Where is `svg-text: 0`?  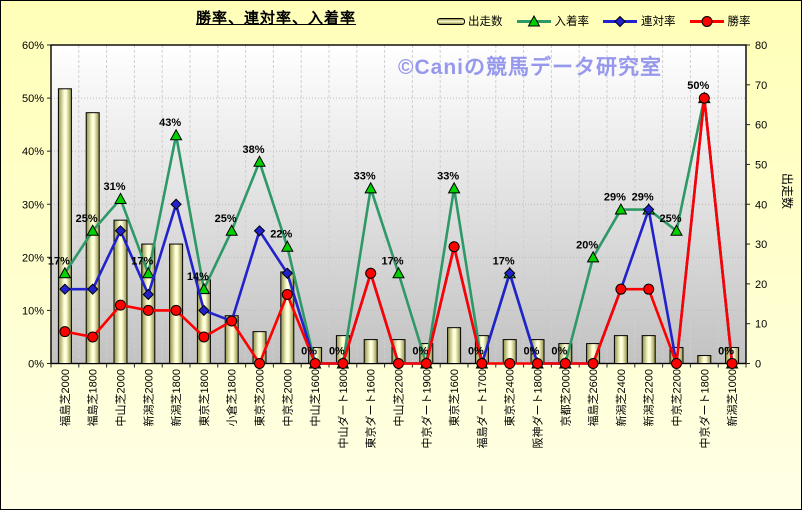
svg-text: 0 is located at coordinates (758, 365).